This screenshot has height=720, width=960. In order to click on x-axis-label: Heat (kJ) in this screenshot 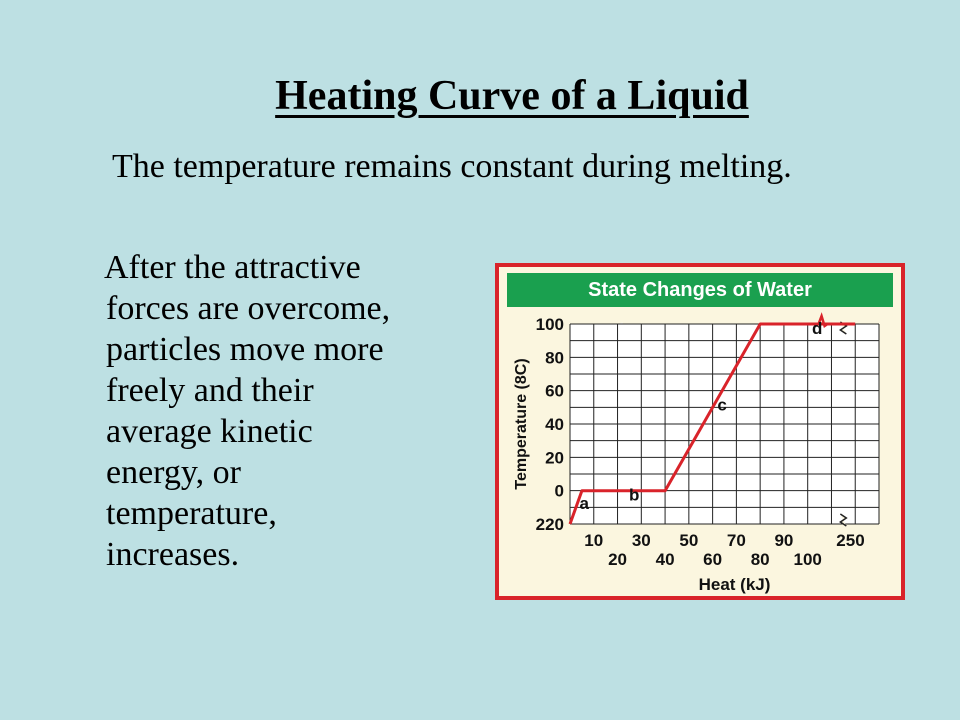, I will do `click(735, 584)`.